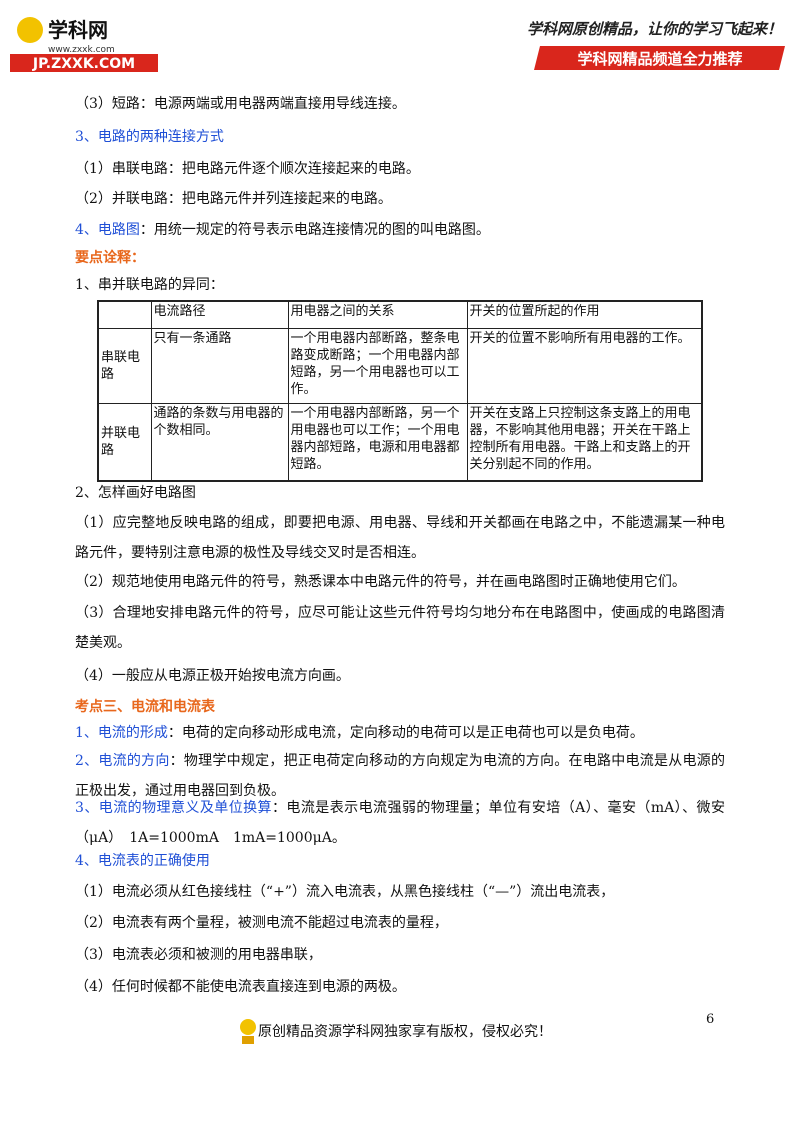 This screenshot has width=800, height=1132. I want to click on cell: 开关的位置所起的作用, so click(584, 314).